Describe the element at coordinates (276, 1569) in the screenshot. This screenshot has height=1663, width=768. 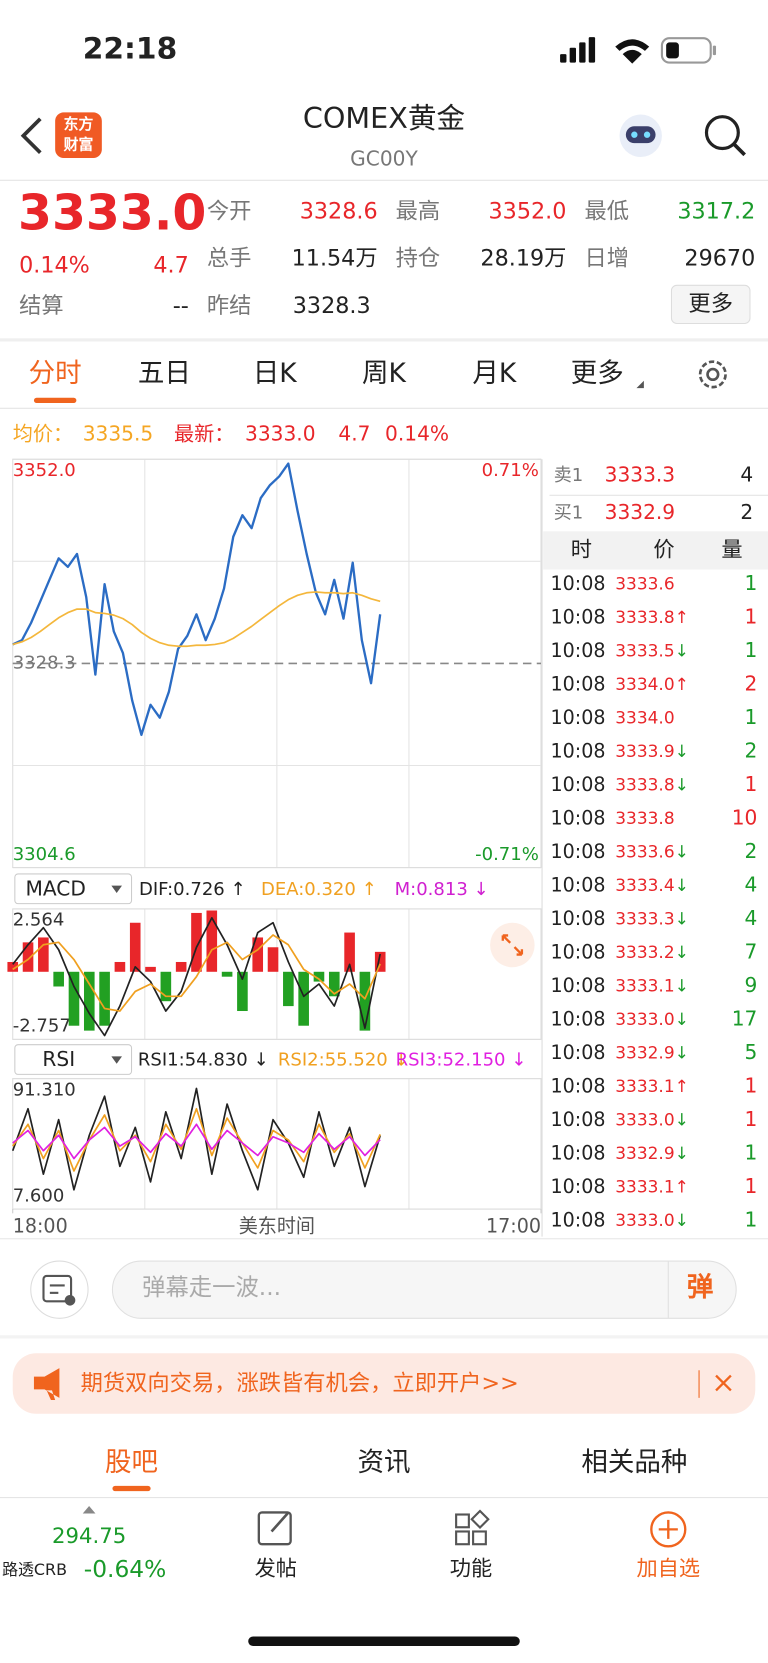
I see `footer-action: 发帖` at that location.